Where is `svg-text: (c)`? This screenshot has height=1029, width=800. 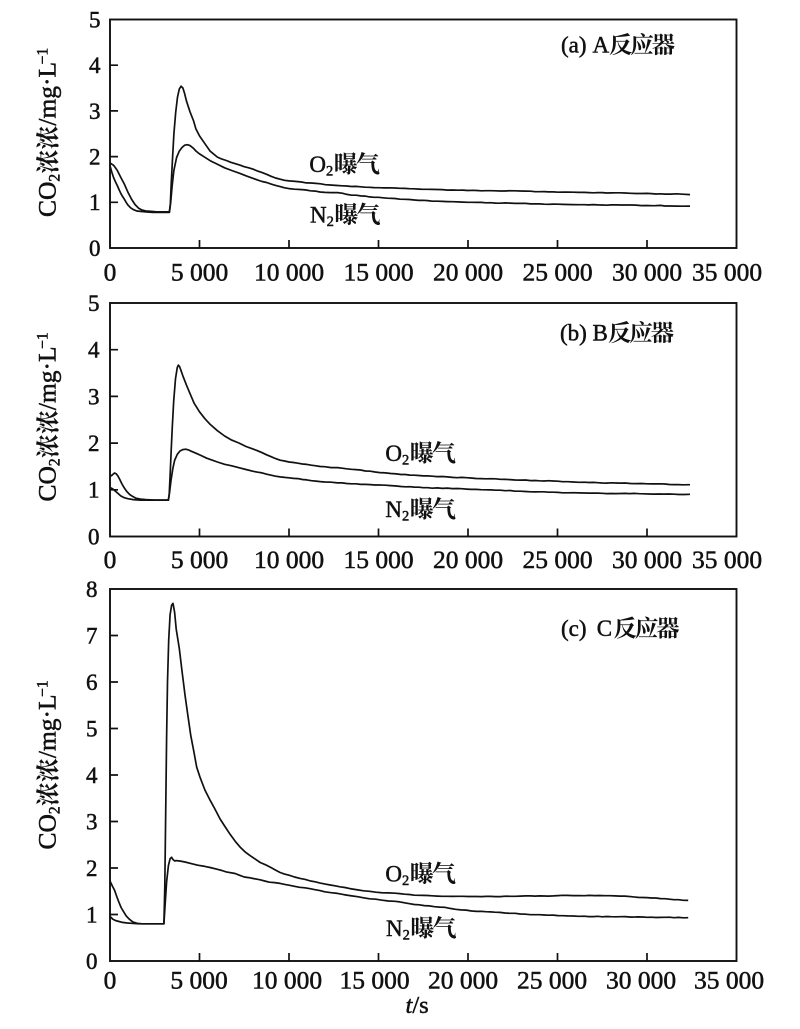
svg-text: (c) is located at coordinates (574, 628).